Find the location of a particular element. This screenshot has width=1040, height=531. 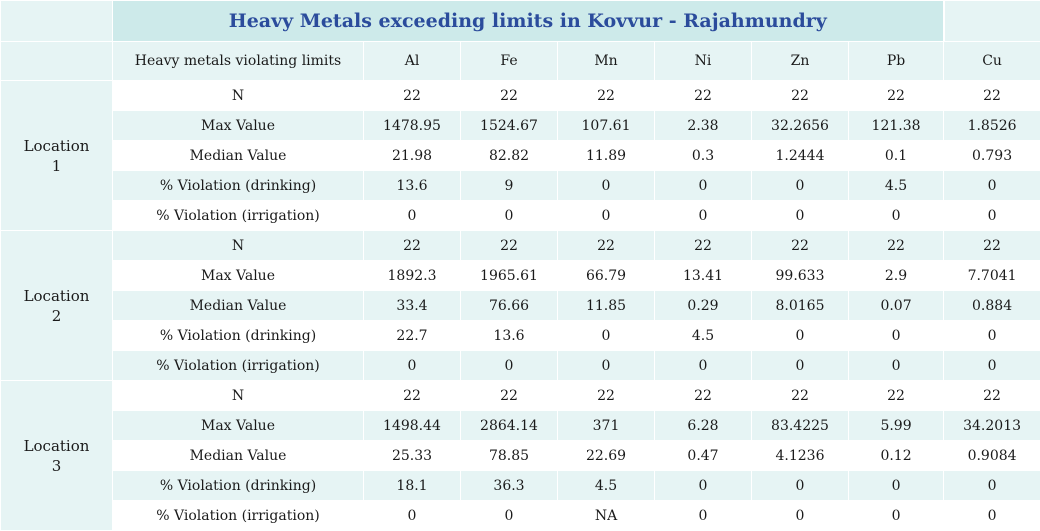

table-cell: 2.9 is located at coordinates (896, 276).